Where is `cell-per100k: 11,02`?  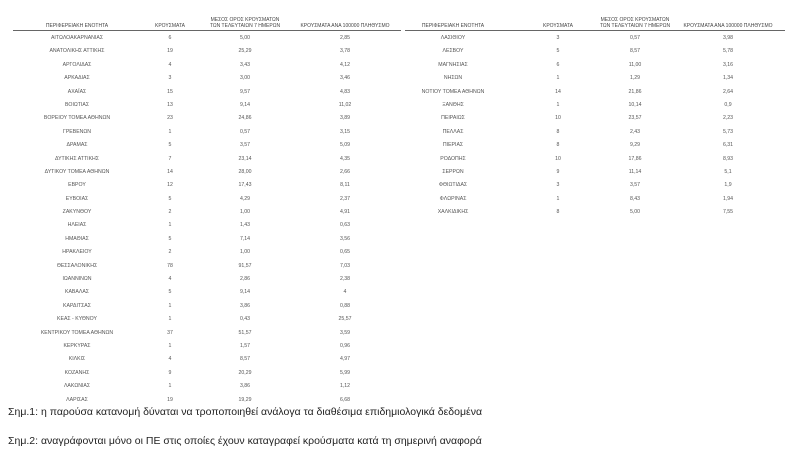 cell-per100k: 11,02 is located at coordinates (345, 104).